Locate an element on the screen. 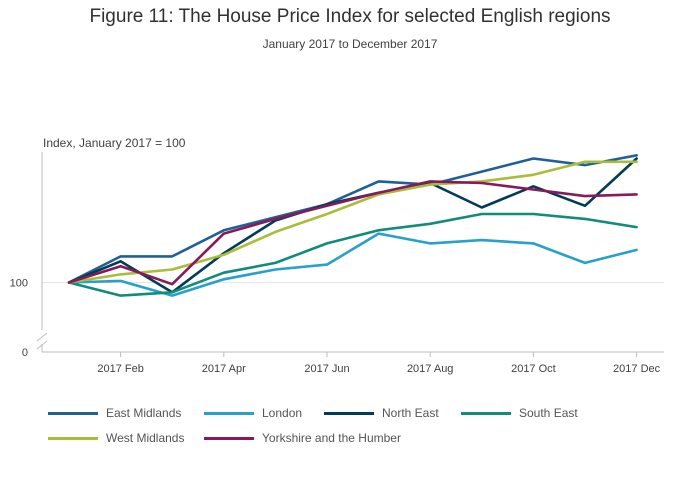  series-line-south-east is located at coordinates (352, 254).